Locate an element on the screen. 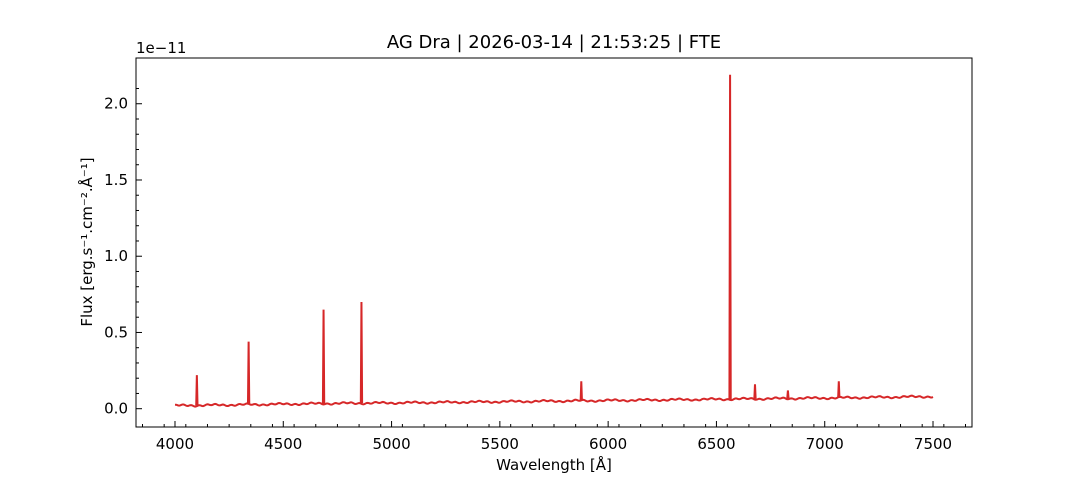 This screenshot has height=485, width=1080. x-tick-label: 4500 is located at coordinates (283, 444).